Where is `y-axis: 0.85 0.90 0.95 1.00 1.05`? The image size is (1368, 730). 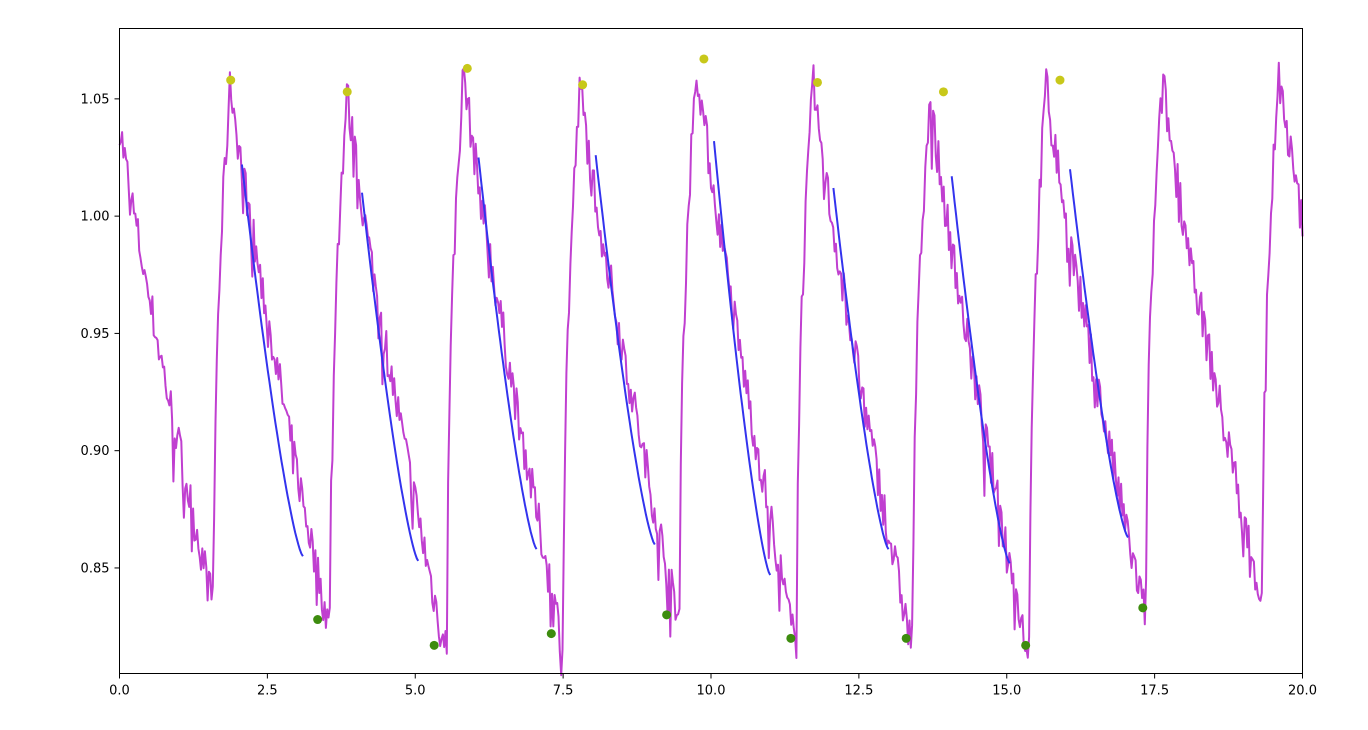 y-axis: 0.85 0.90 0.95 1.00 1.05 is located at coordinates (100, 334).